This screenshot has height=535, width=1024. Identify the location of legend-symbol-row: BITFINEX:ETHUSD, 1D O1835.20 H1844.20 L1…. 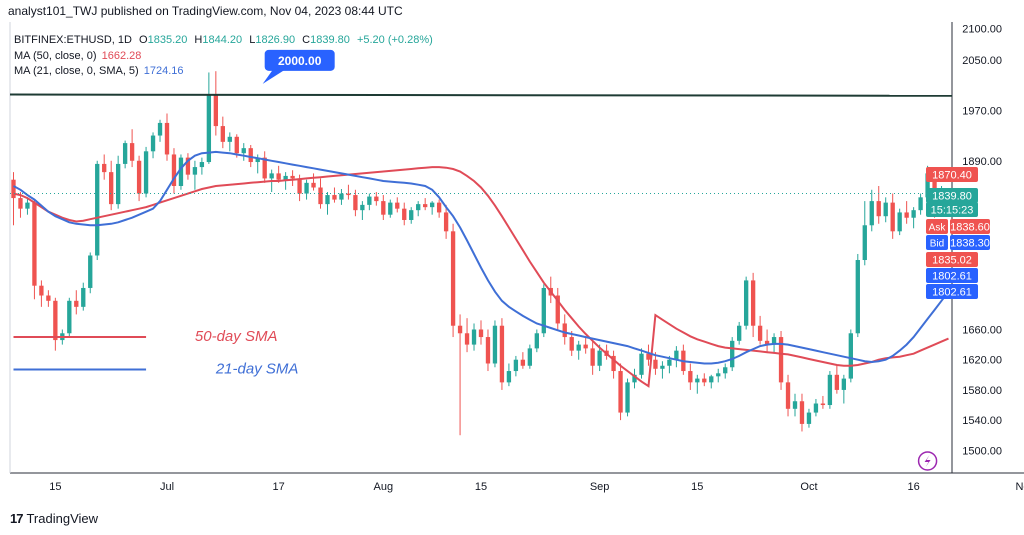
(223, 41).